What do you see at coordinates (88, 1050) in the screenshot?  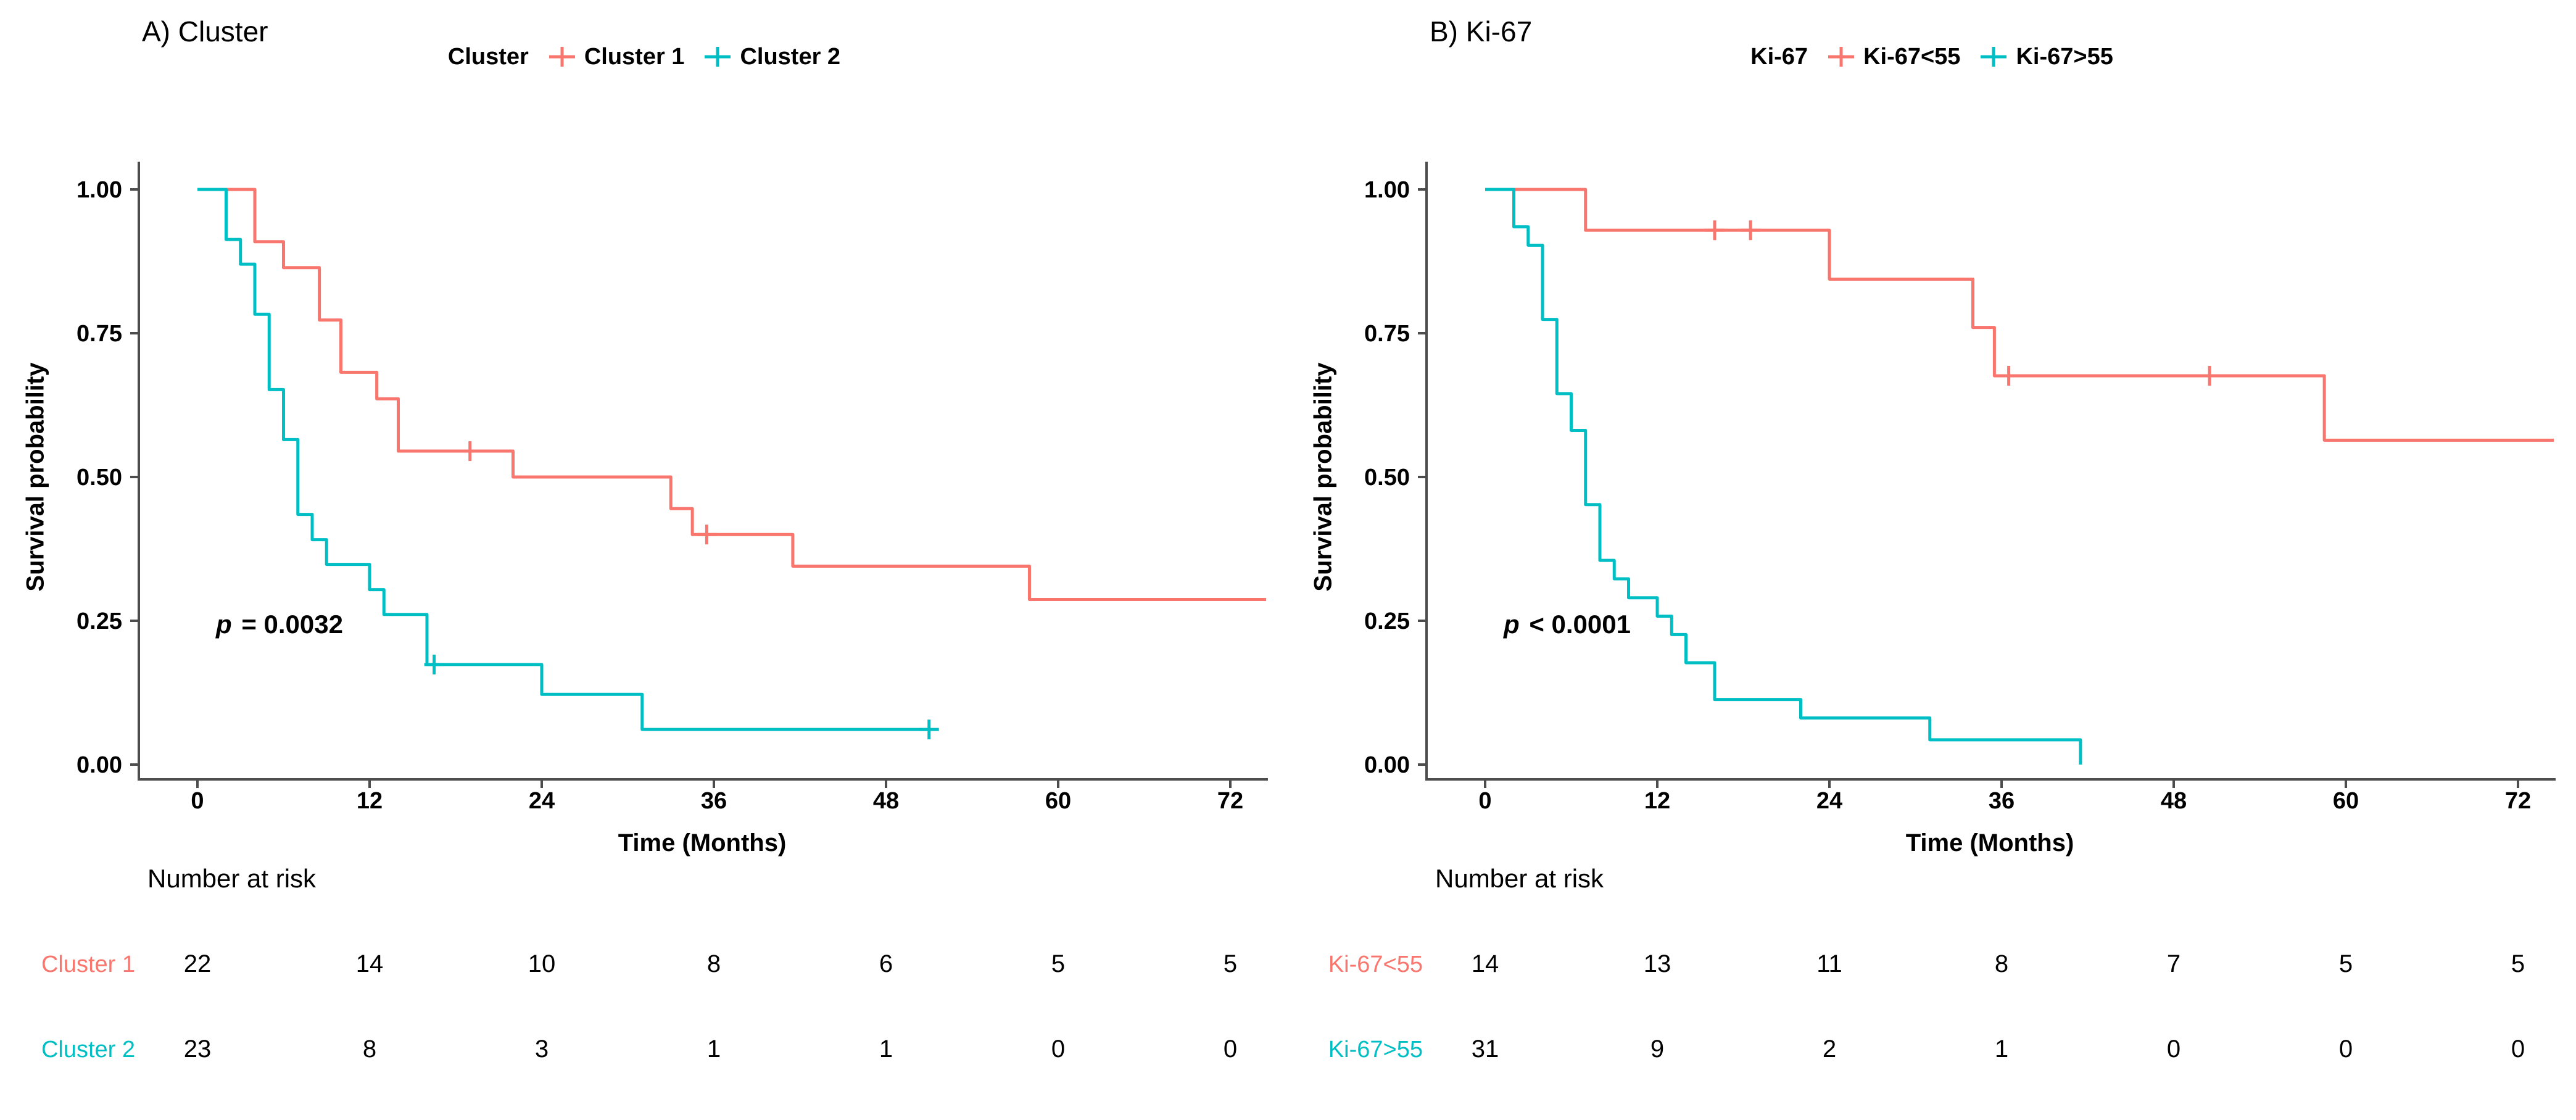 I see `risk-row-label: Cluster 2` at bounding box center [88, 1050].